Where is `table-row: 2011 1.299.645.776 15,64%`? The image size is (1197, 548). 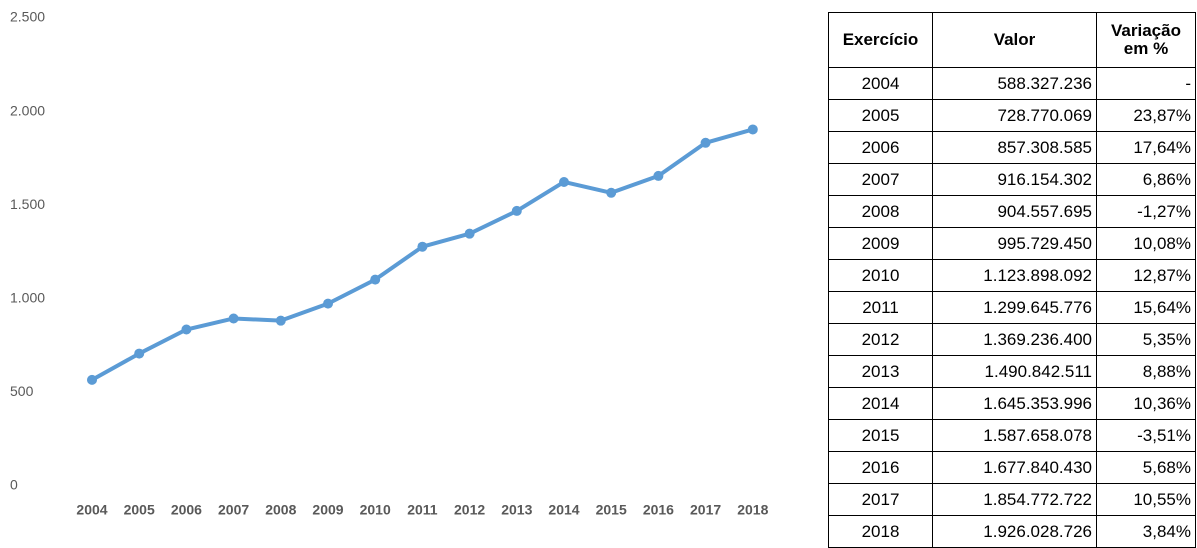
table-row: 2011 1.299.645.776 15,64% is located at coordinates (1012, 307).